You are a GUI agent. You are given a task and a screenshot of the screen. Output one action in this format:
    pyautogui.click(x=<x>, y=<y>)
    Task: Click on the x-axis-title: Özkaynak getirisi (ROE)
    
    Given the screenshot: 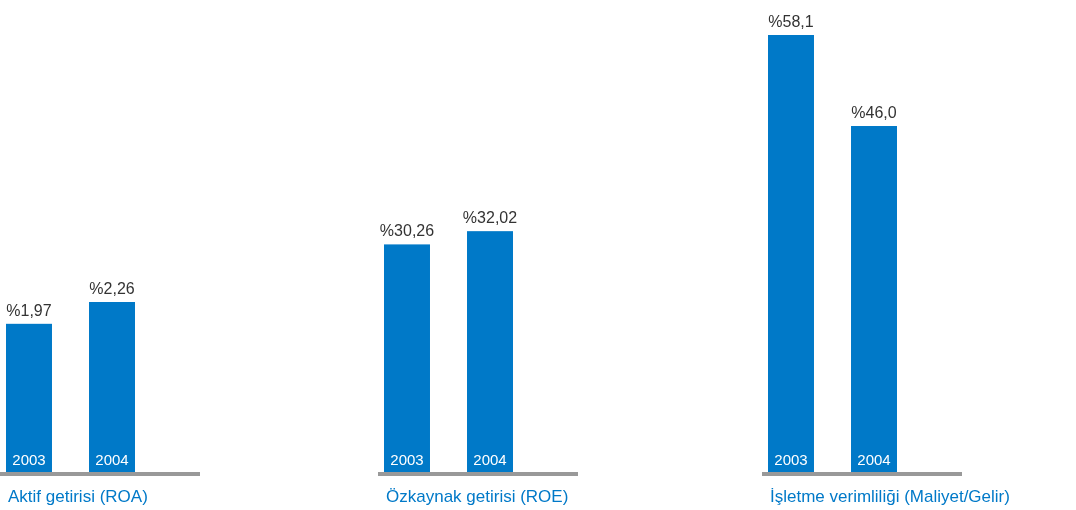 What is the action you would take?
    pyautogui.click(x=477, y=496)
    